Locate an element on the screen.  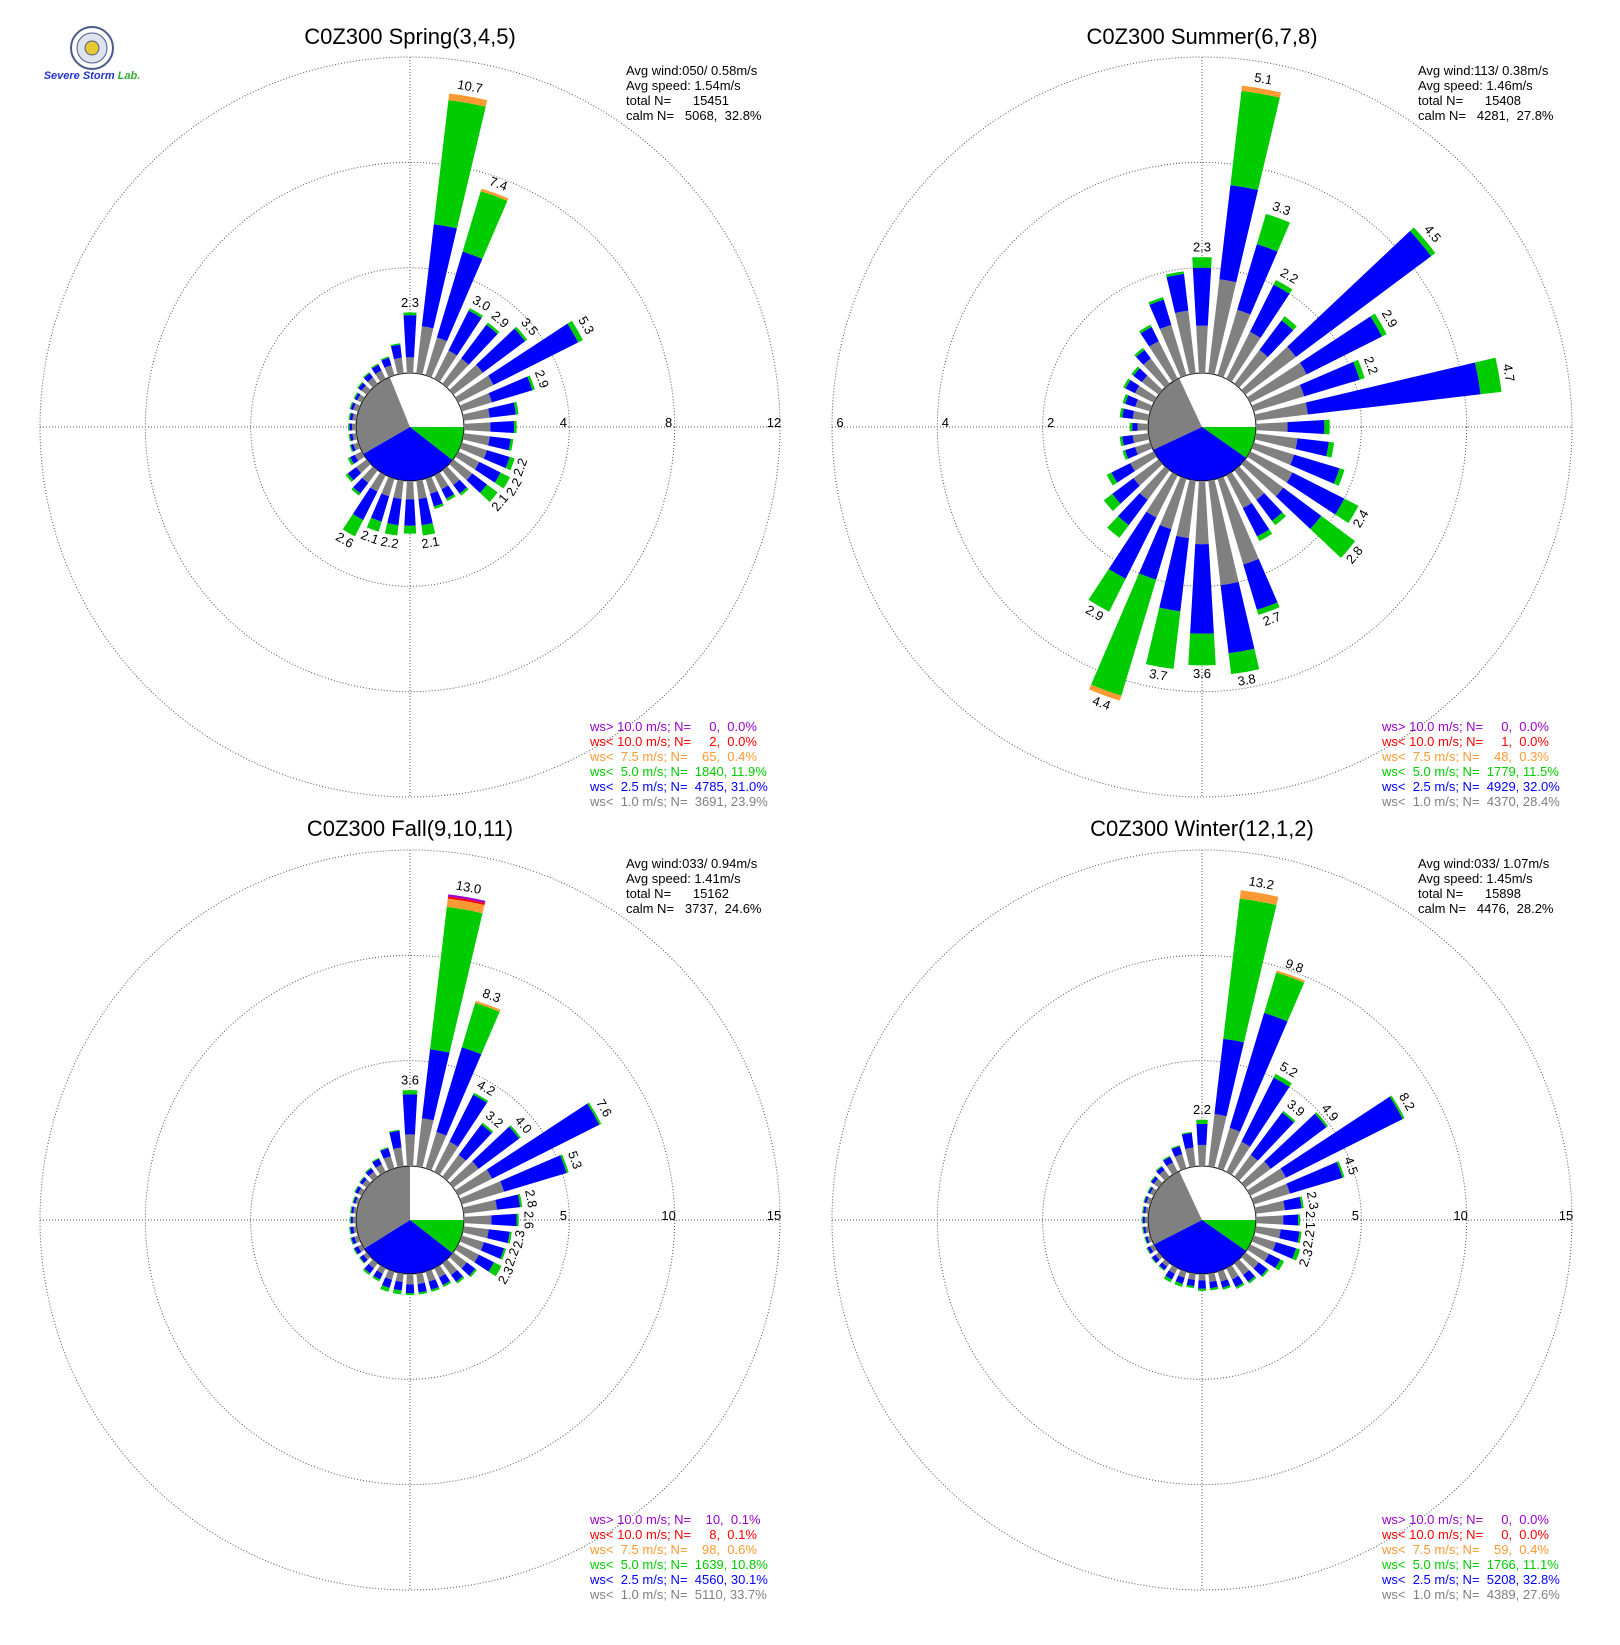
bar-total-label: 4.7 is located at coordinates (1509, 373).